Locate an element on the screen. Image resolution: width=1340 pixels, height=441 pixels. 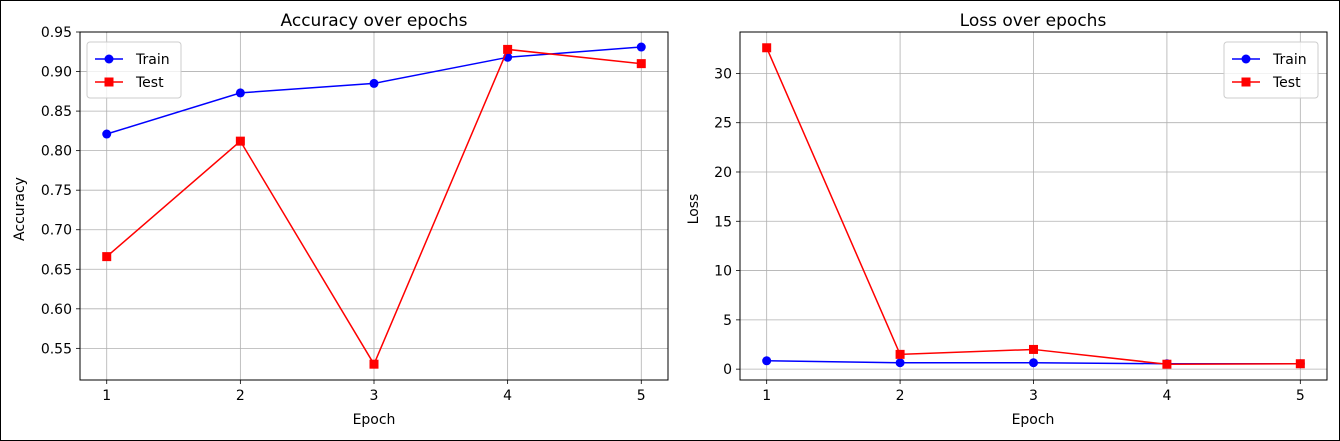
loss-y-axis-label: Loss is located at coordinates (694, 209).